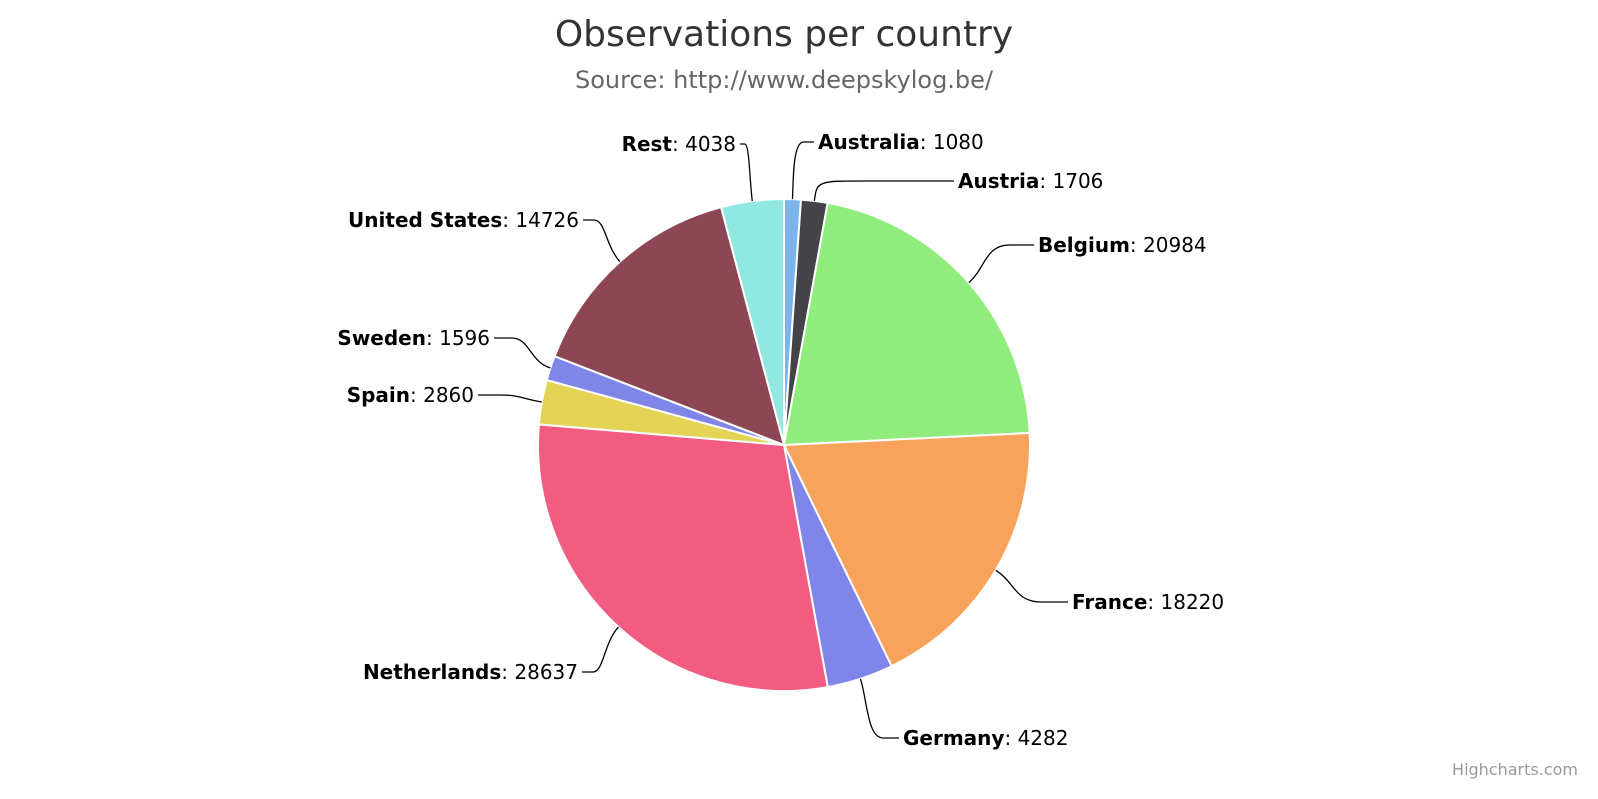 This screenshot has height=799, width=1598. I want to click on connector-austria, so click(883, 190).